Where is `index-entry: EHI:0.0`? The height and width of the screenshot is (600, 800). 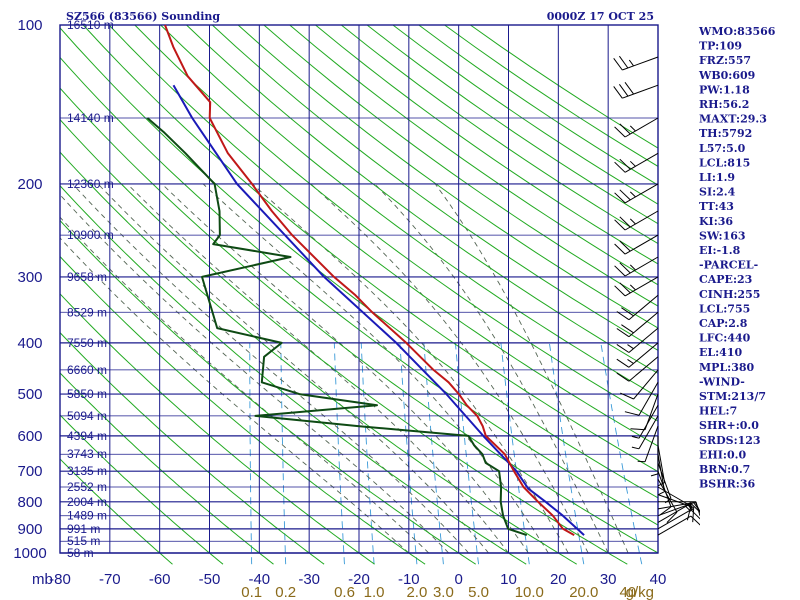
index-entry: EHI:0.0 is located at coordinates (722, 454).